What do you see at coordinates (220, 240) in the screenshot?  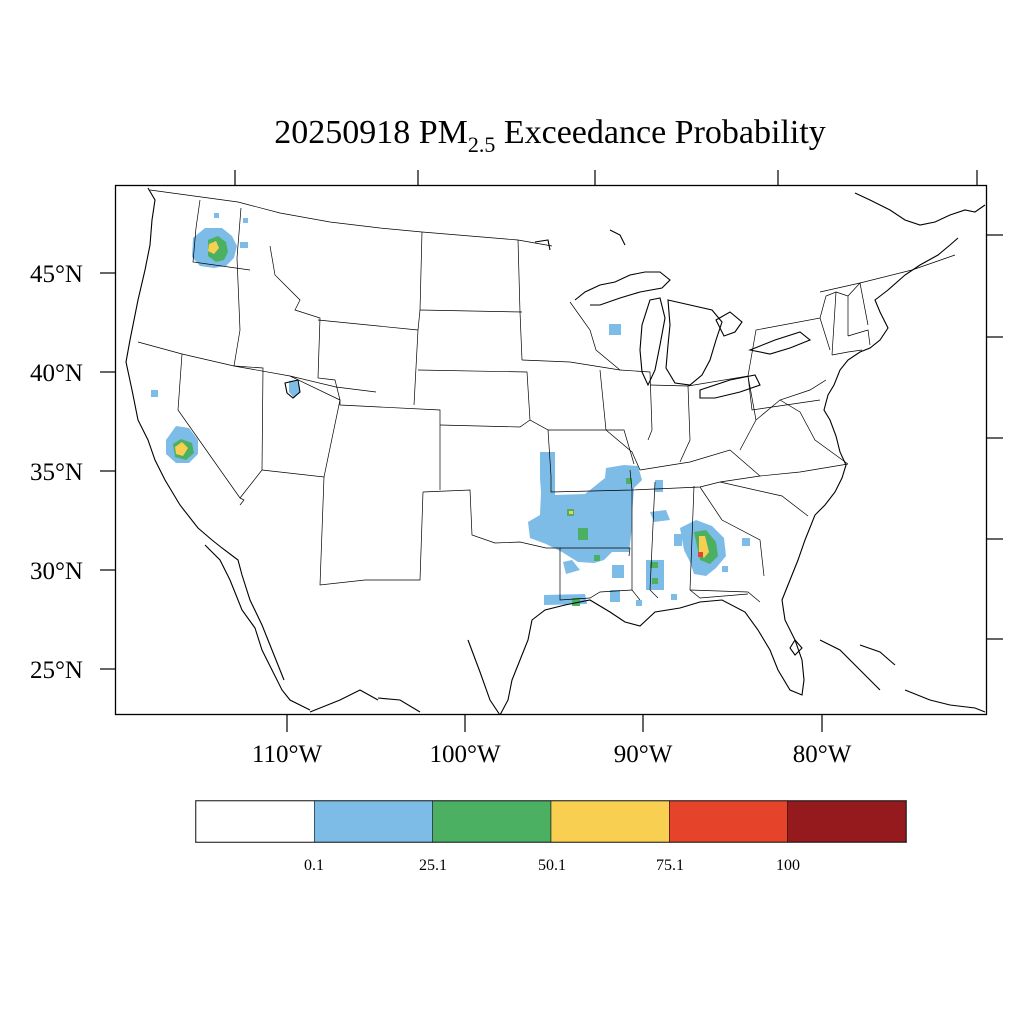 I see `prob-area-washington` at bounding box center [220, 240].